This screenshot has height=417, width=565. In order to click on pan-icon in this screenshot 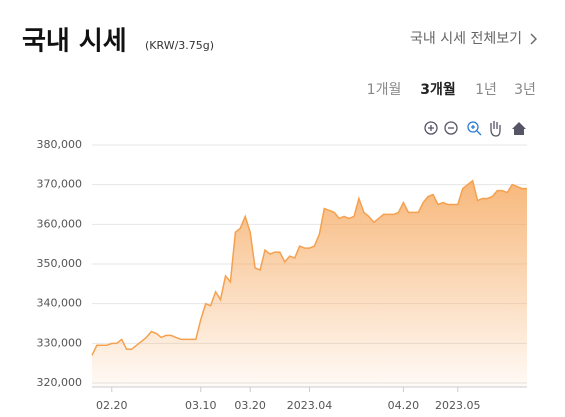, I will do `click(495, 129)`.